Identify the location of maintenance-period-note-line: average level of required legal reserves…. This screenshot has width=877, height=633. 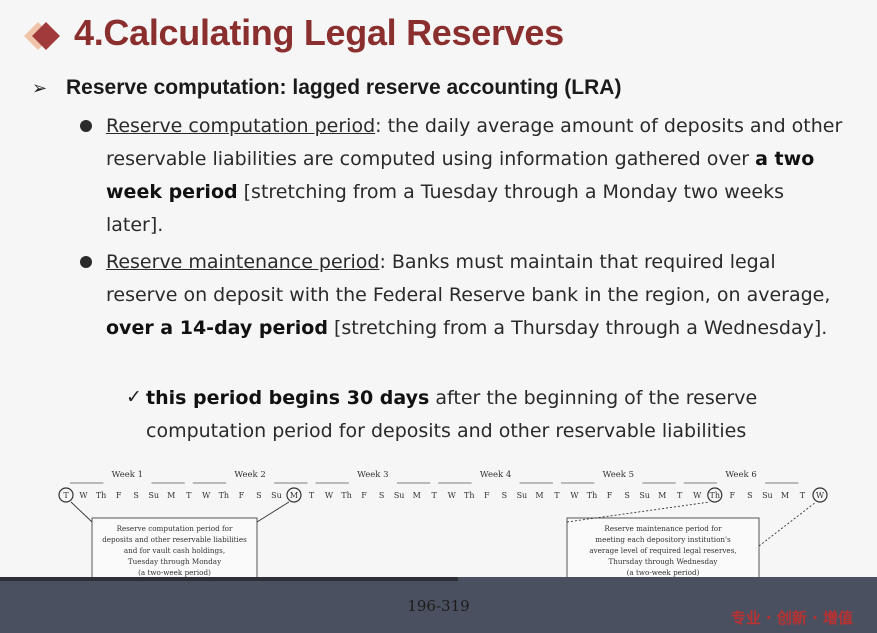
(662, 550).